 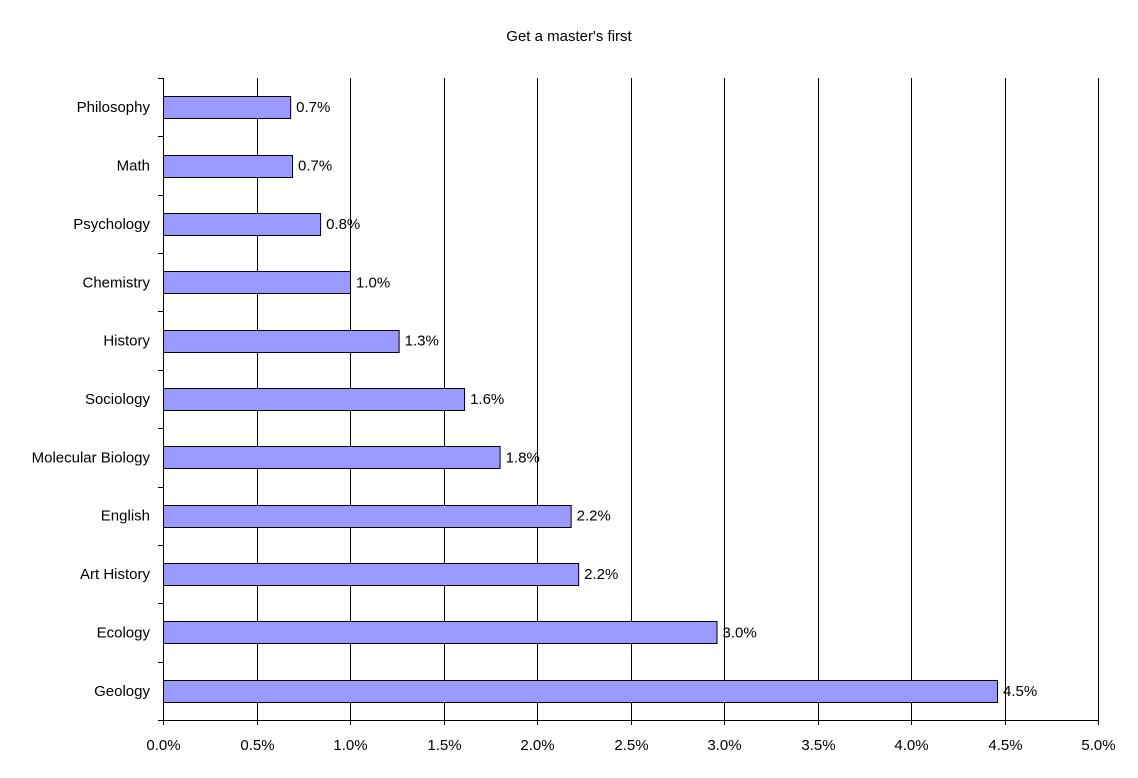 I want to click on category-label: Molecular Biology, so click(x=91, y=457).